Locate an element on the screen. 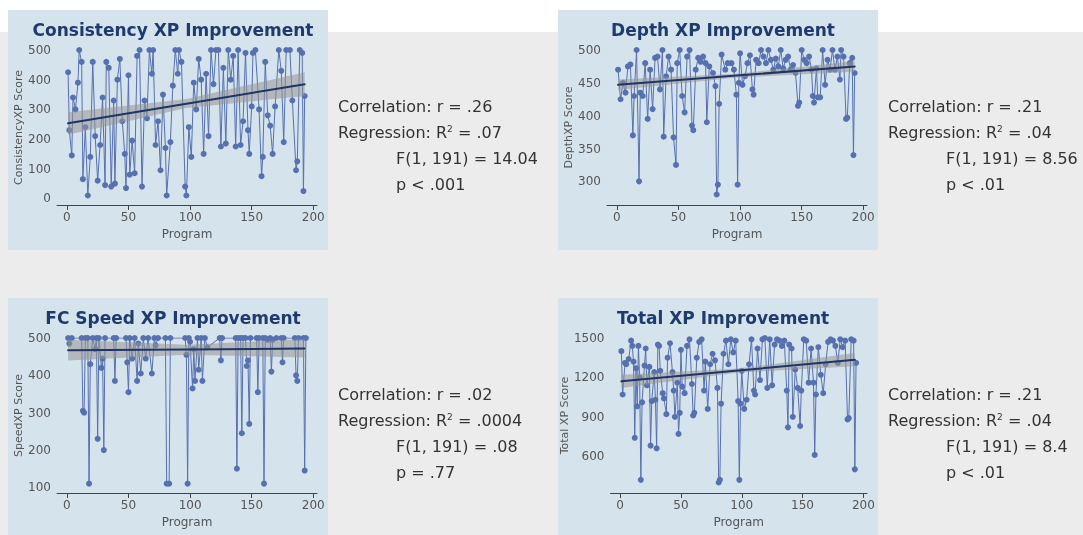 The image size is (1083, 535). text: Correlation: r = .26 is located at coordinates (415, 106).